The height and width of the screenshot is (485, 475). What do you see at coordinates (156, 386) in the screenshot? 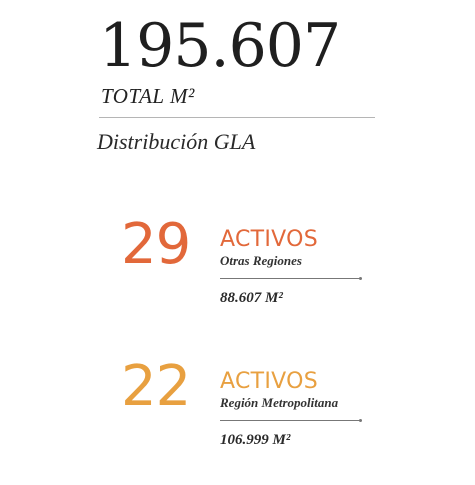
I see `asset-count: 22` at bounding box center [156, 386].